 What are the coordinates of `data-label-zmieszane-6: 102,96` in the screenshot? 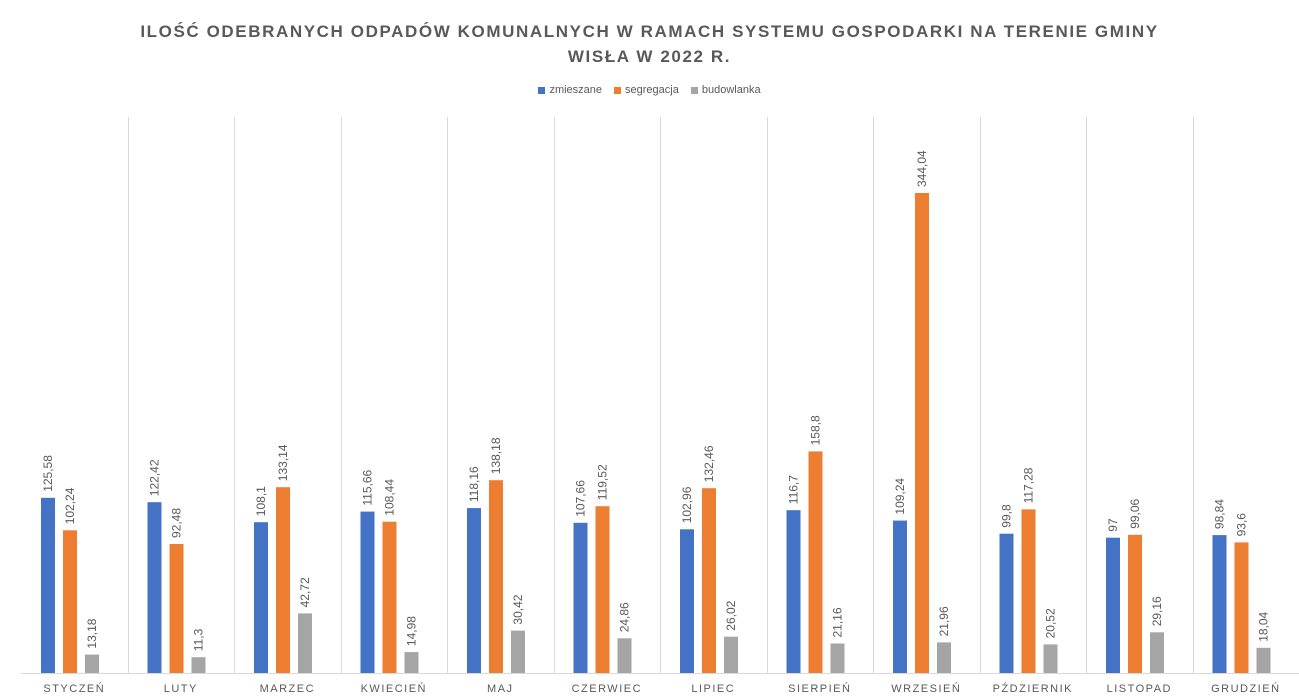 It's located at (687, 504).